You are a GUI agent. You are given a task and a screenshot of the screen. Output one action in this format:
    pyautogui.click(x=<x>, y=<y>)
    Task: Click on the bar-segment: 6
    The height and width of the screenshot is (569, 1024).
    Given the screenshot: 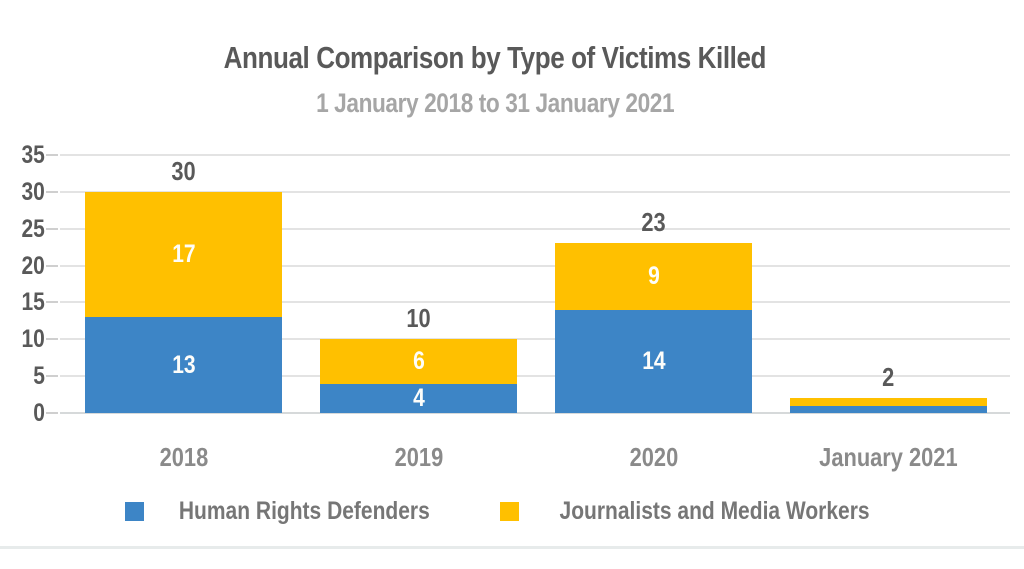 What is the action you would take?
    pyautogui.click(x=418, y=361)
    